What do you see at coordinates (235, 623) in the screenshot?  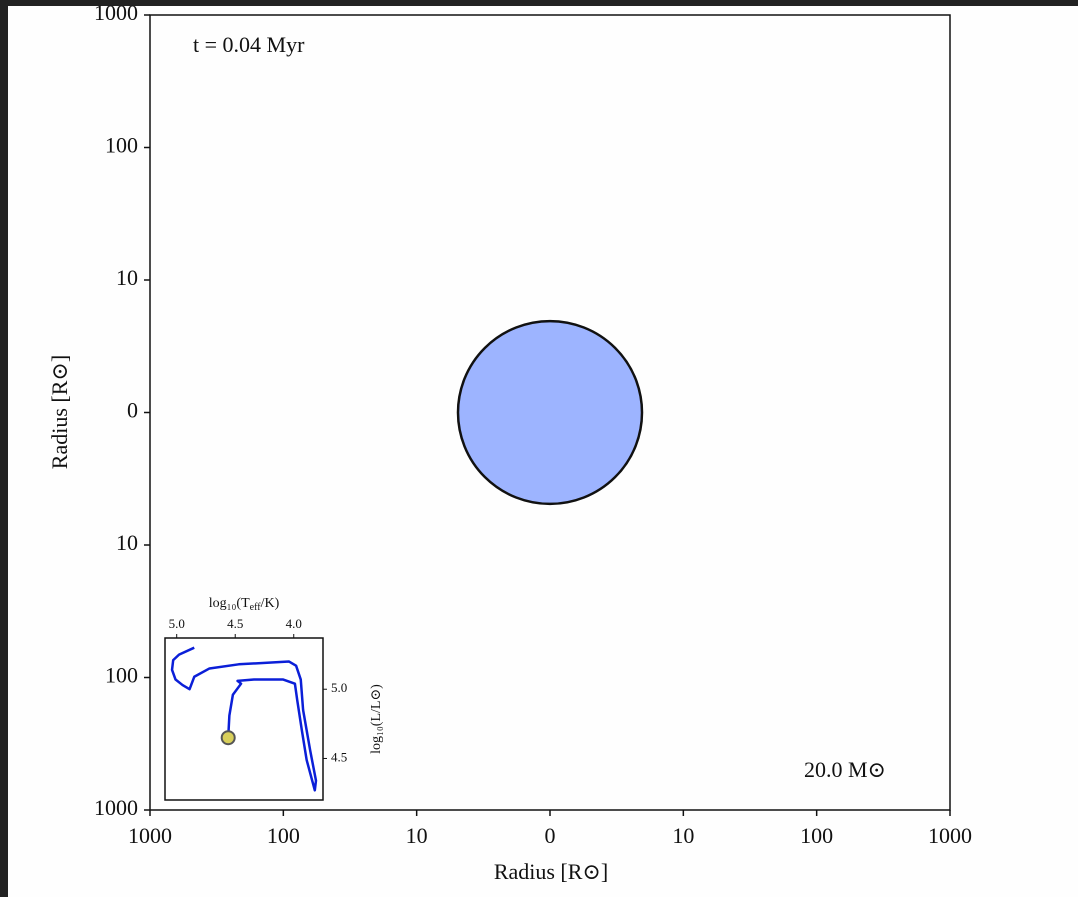 I see `inset-x-tick-label: 4.5` at bounding box center [235, 623].